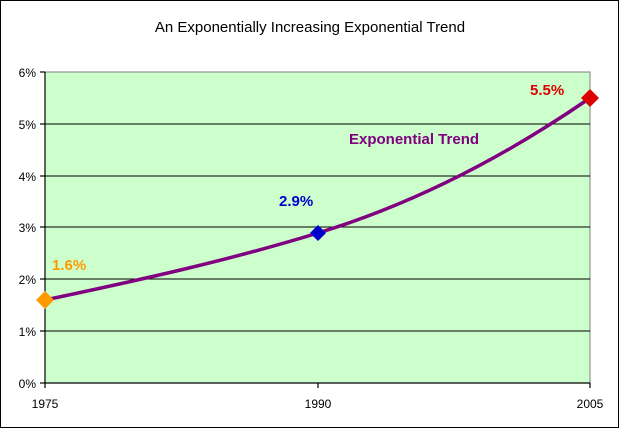 The image size is (620, 429). Describe the element at coordinates (28, 177) in the screenshot. I see `svg-text: 4%` at that location.